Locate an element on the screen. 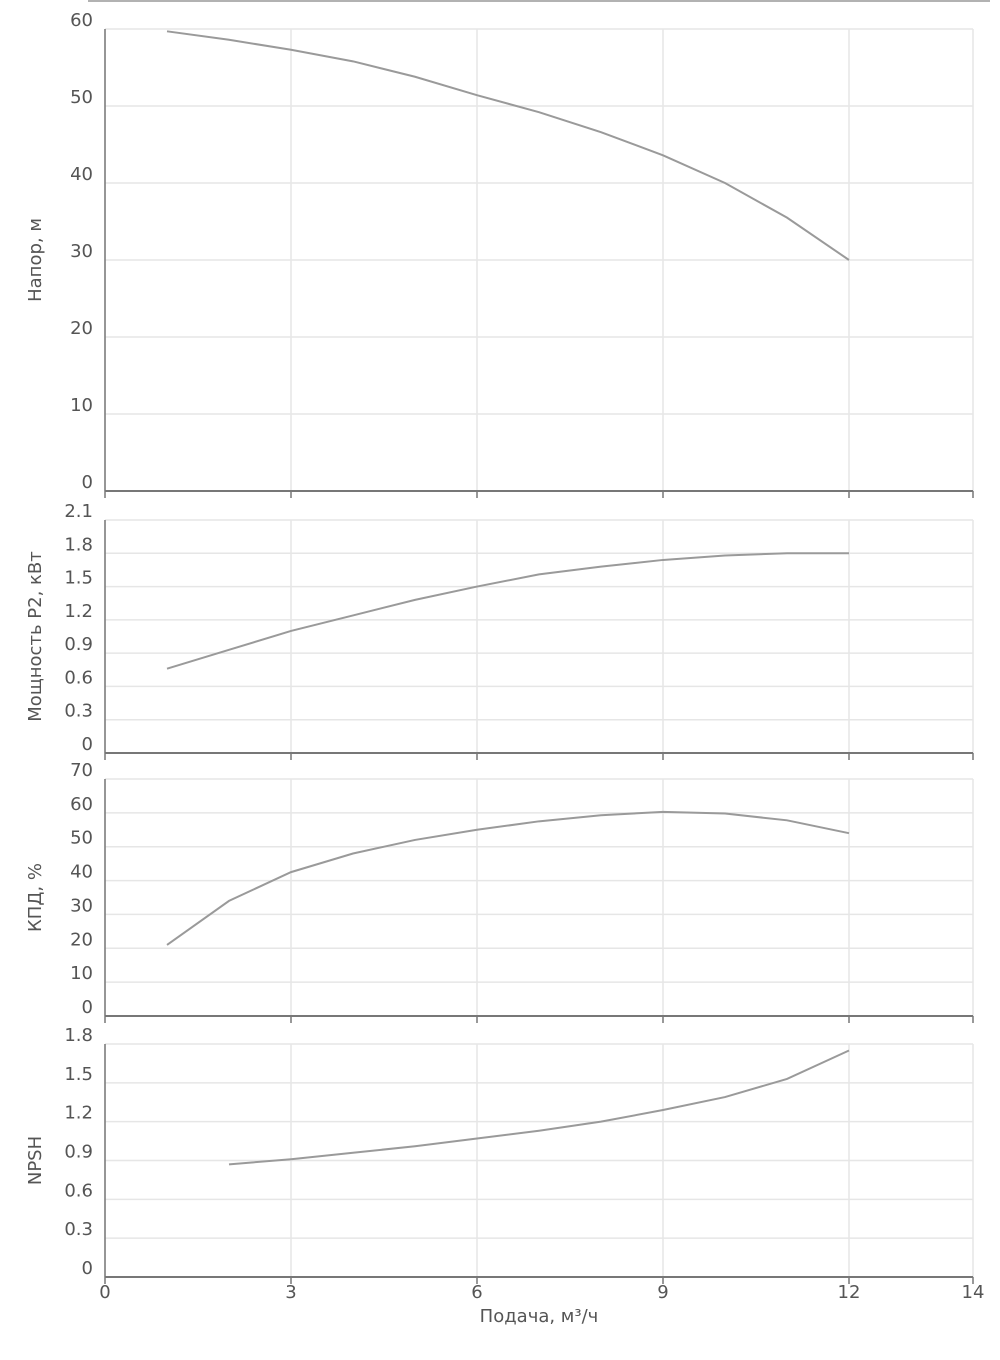  y-tick-label: 70 is located at coordinates (81, 770).